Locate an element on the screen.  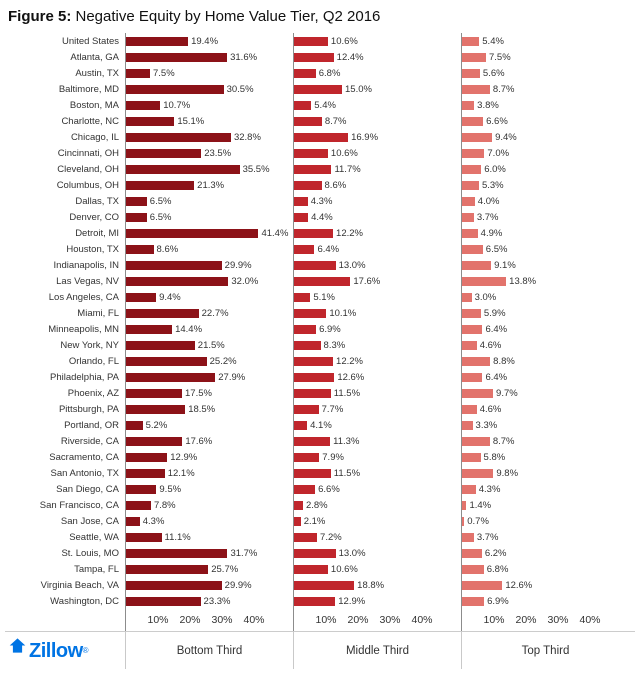
value-label: 25.7% is located at coordinates (225, 569).